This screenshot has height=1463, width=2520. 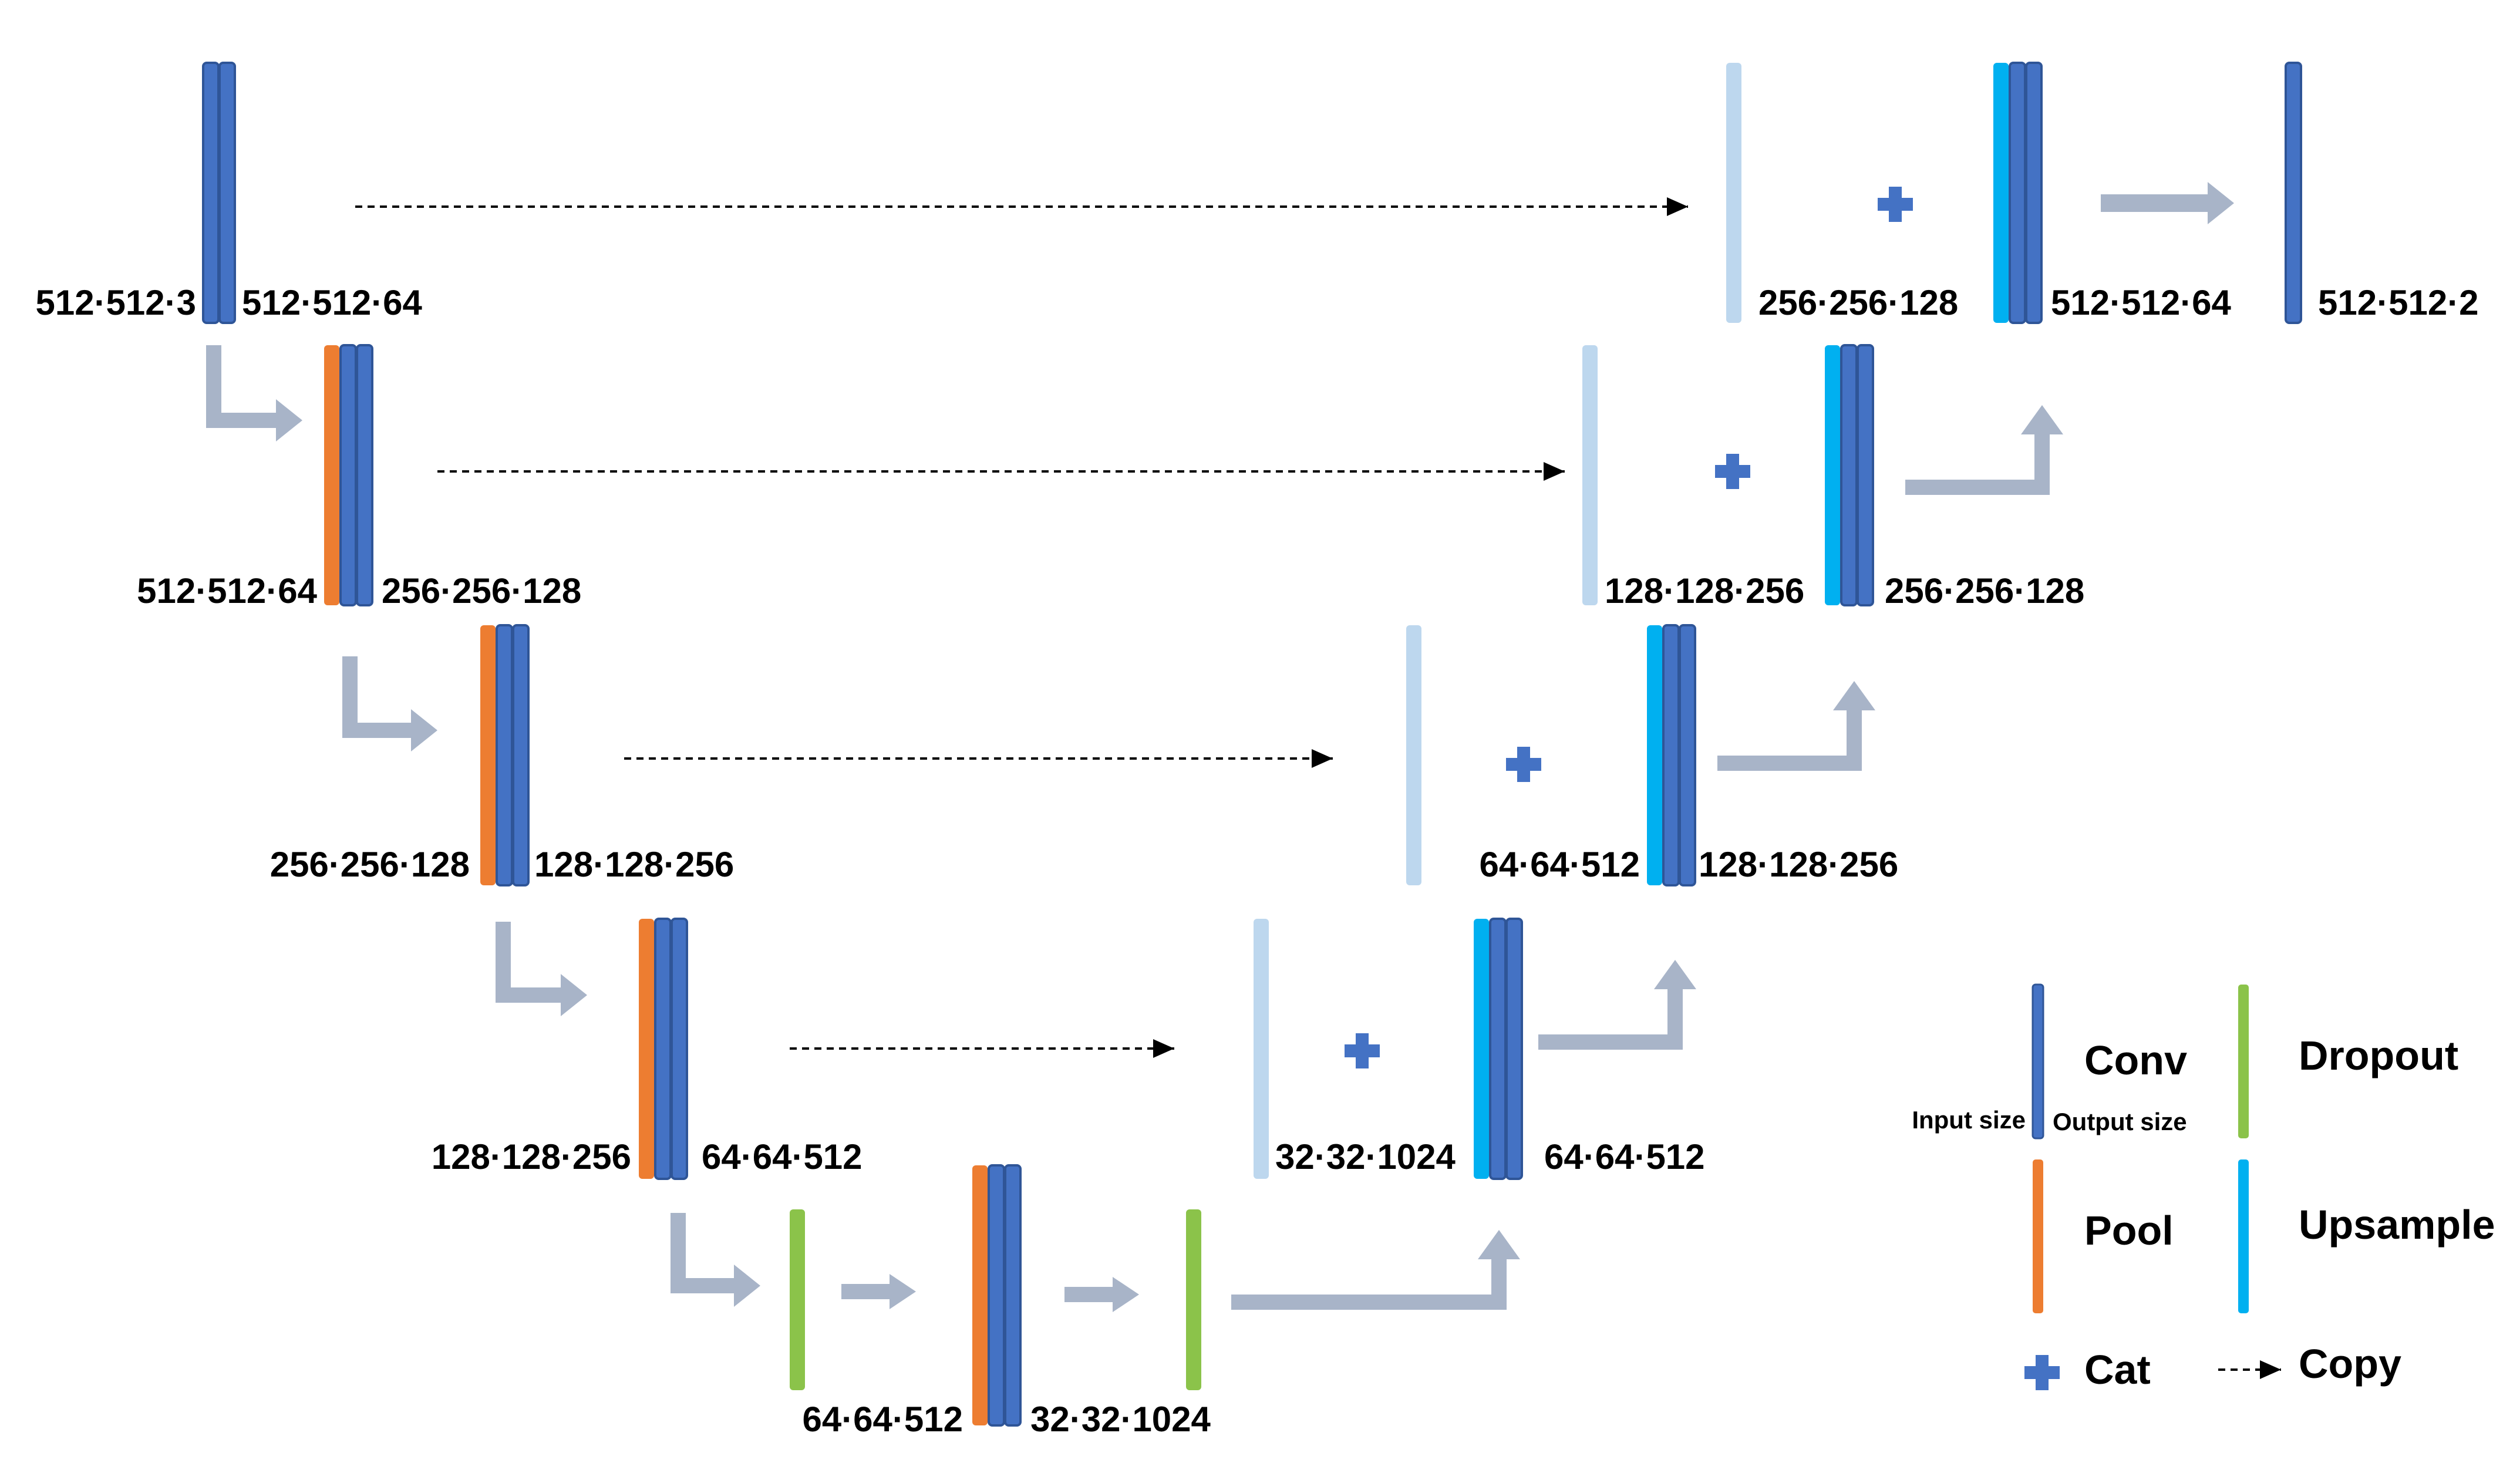 What do you see at coordinates (1687, 755) in the screenshot?
I see `dec3-conv-b` at bounding box center [1687, 755].